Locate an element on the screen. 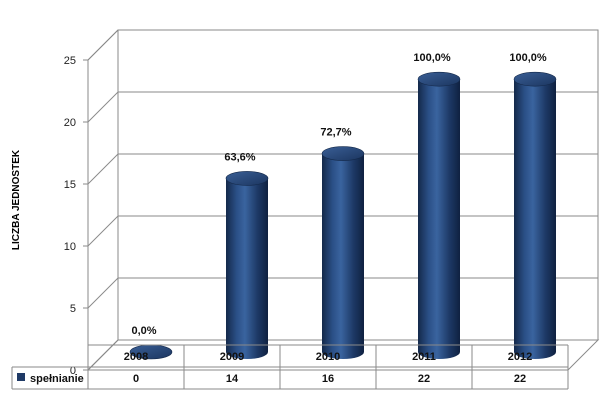  x-category-label: 2010 is located at coordinates (328, 357).